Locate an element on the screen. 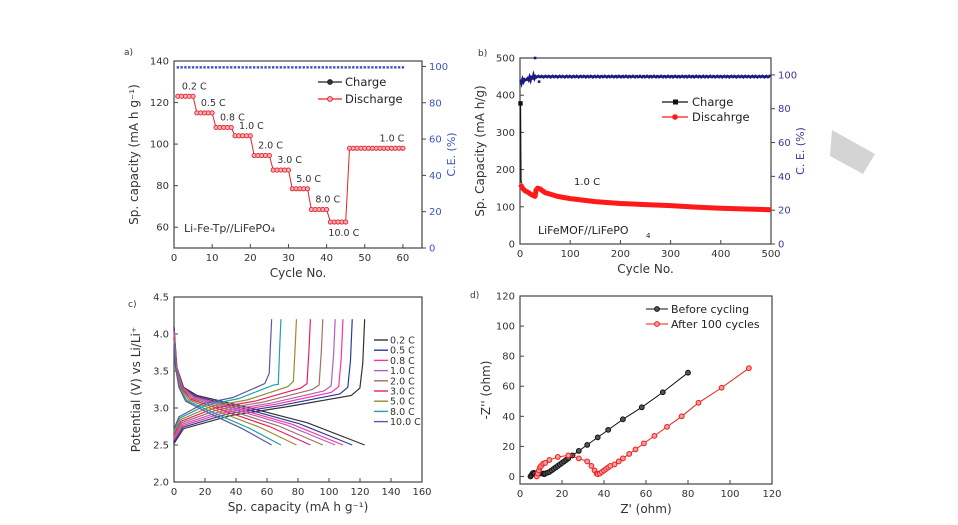 The width and height of the screenshot is (958, 525). x-tick-label: 140 is located at coordinates (390, 492).